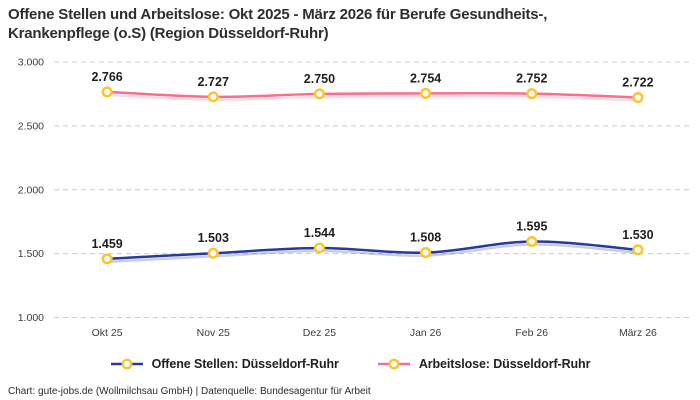 The width and height of the screenshot is (700, 400). I want to click on x-tick-label: Feb 26, so click(531, 333).